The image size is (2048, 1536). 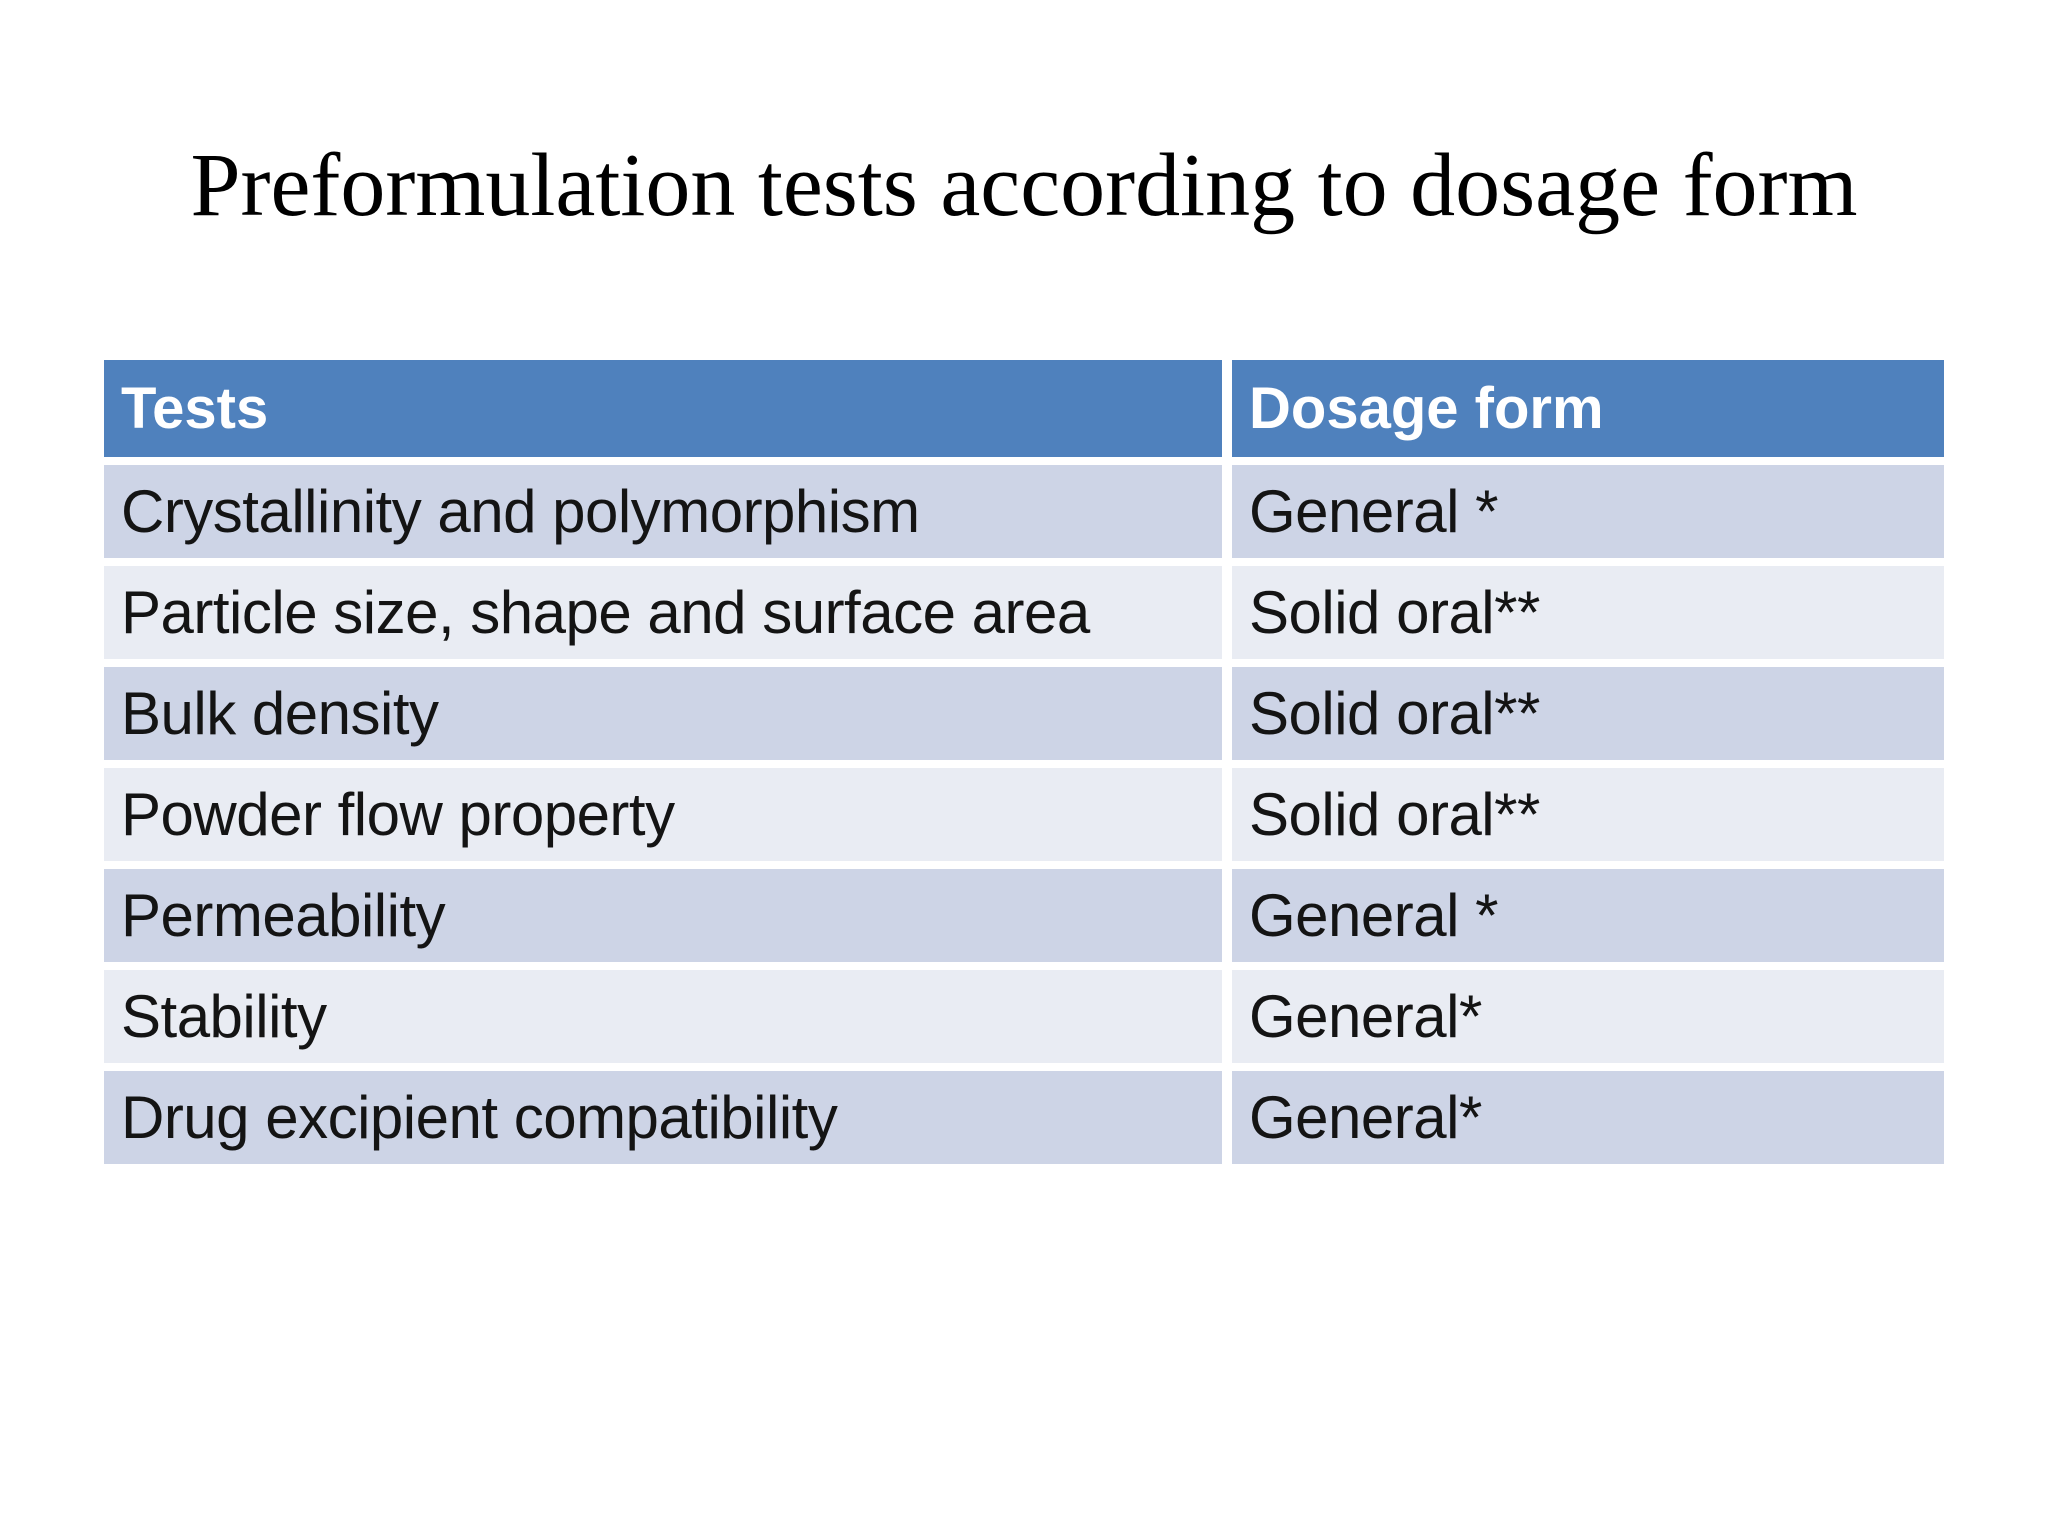 What do you see at coordinates (663, 511) in the screenshot?
I see `test-cell: Crystallinity and polymorphism` at bounding box center [663, 511].